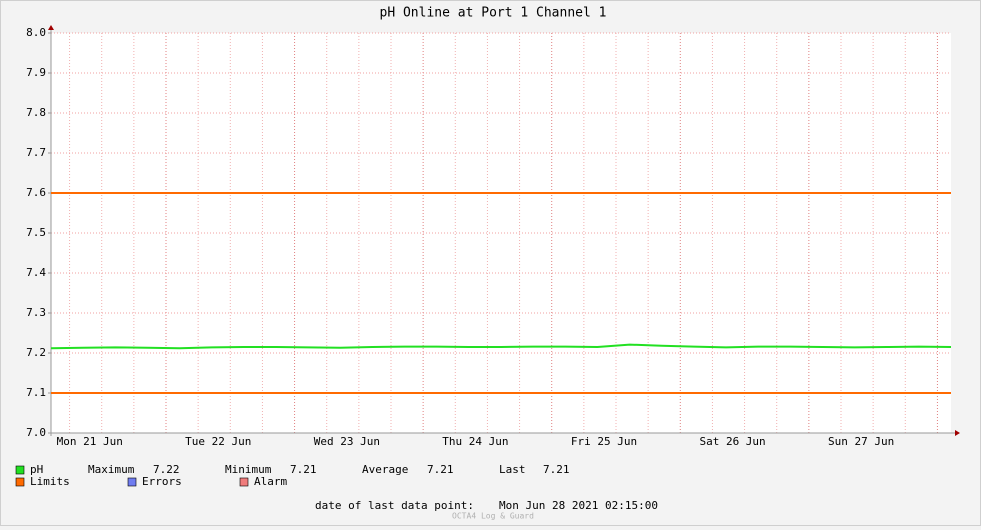 The image size is (981, 530). I want to click on x-axis-arrow, so click(957, 433).